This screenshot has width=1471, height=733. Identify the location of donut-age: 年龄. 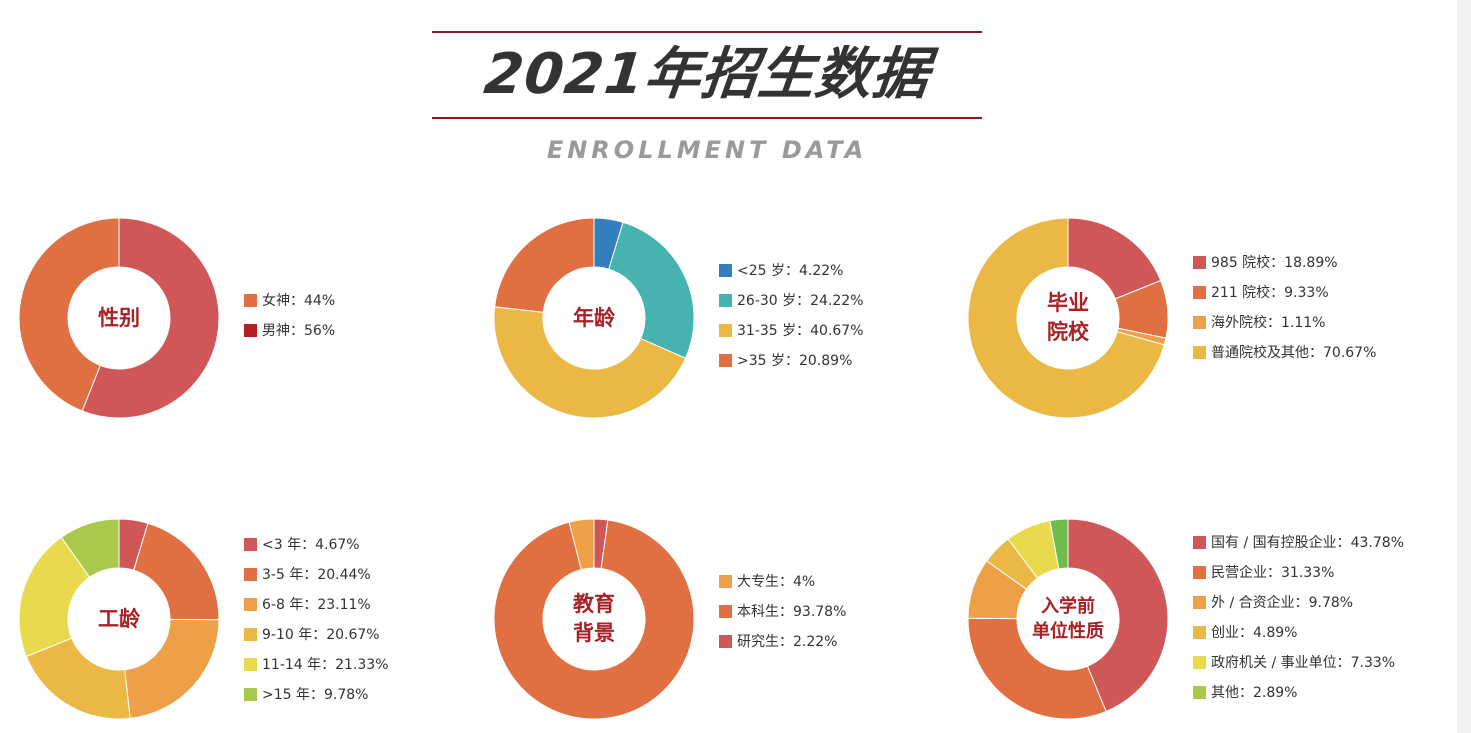
(594, 318).